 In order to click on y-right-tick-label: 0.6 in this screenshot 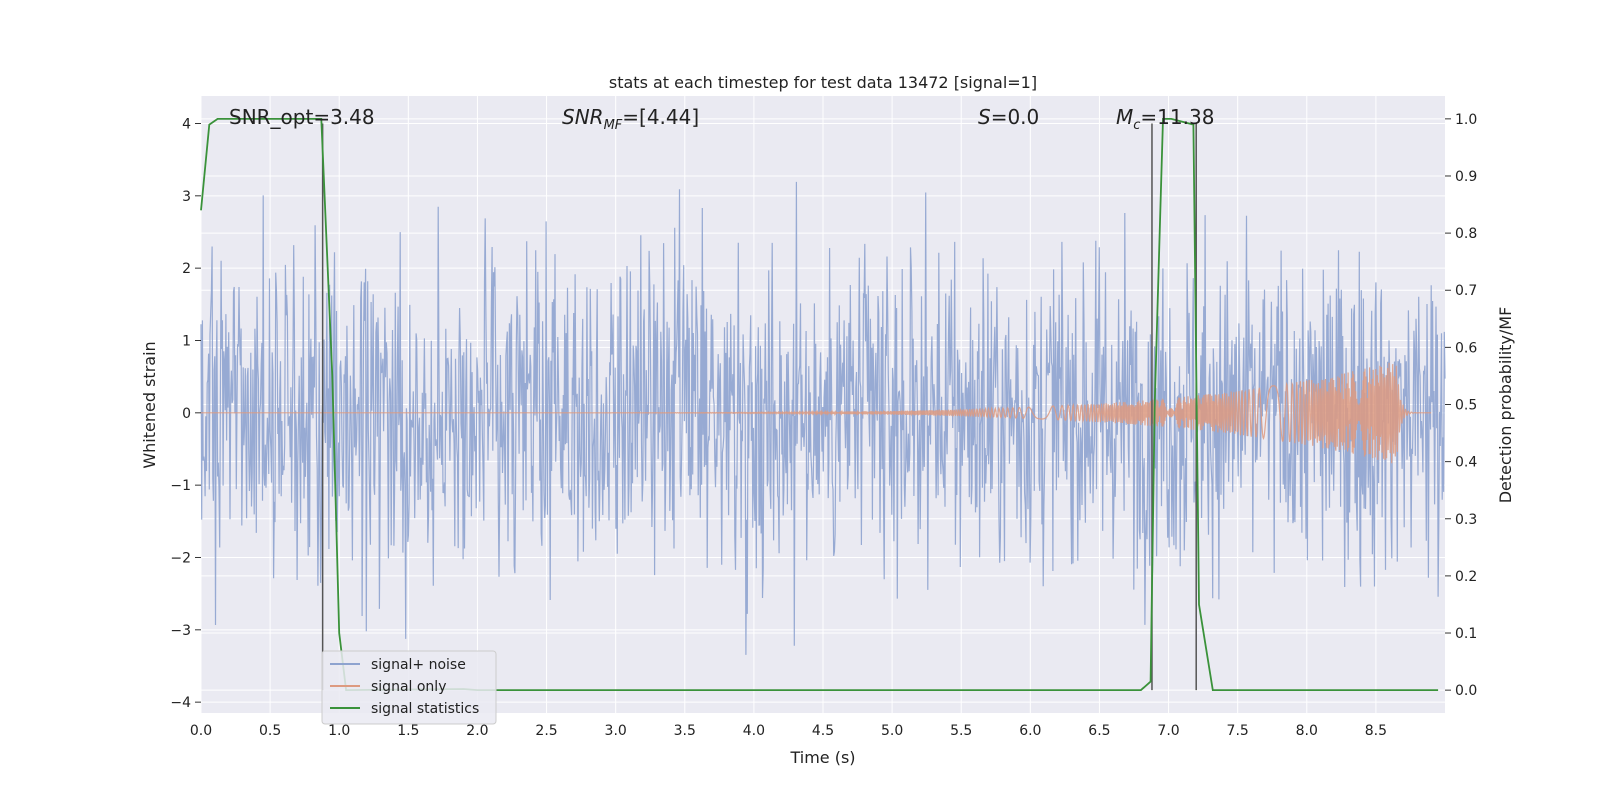, I will do `click(1466, 348)`.